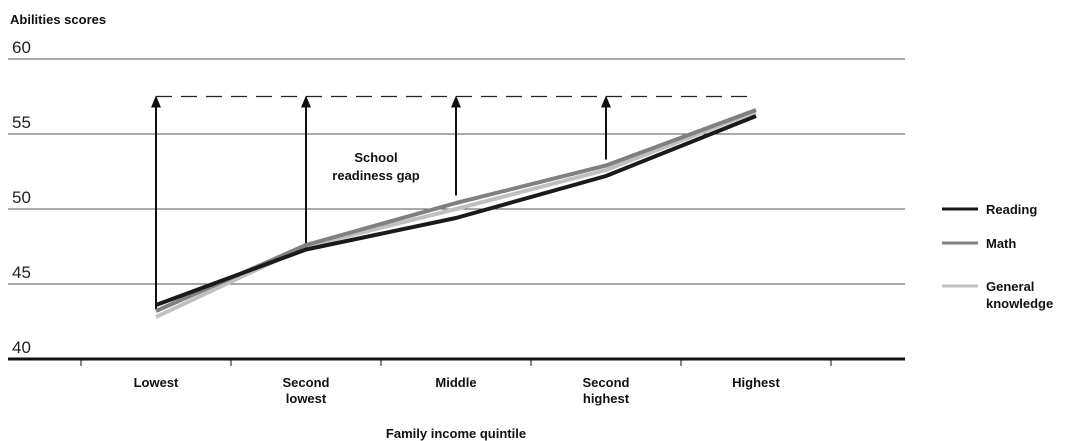  I want to click on annotation-label: School readiness gap, so click(375, 166).